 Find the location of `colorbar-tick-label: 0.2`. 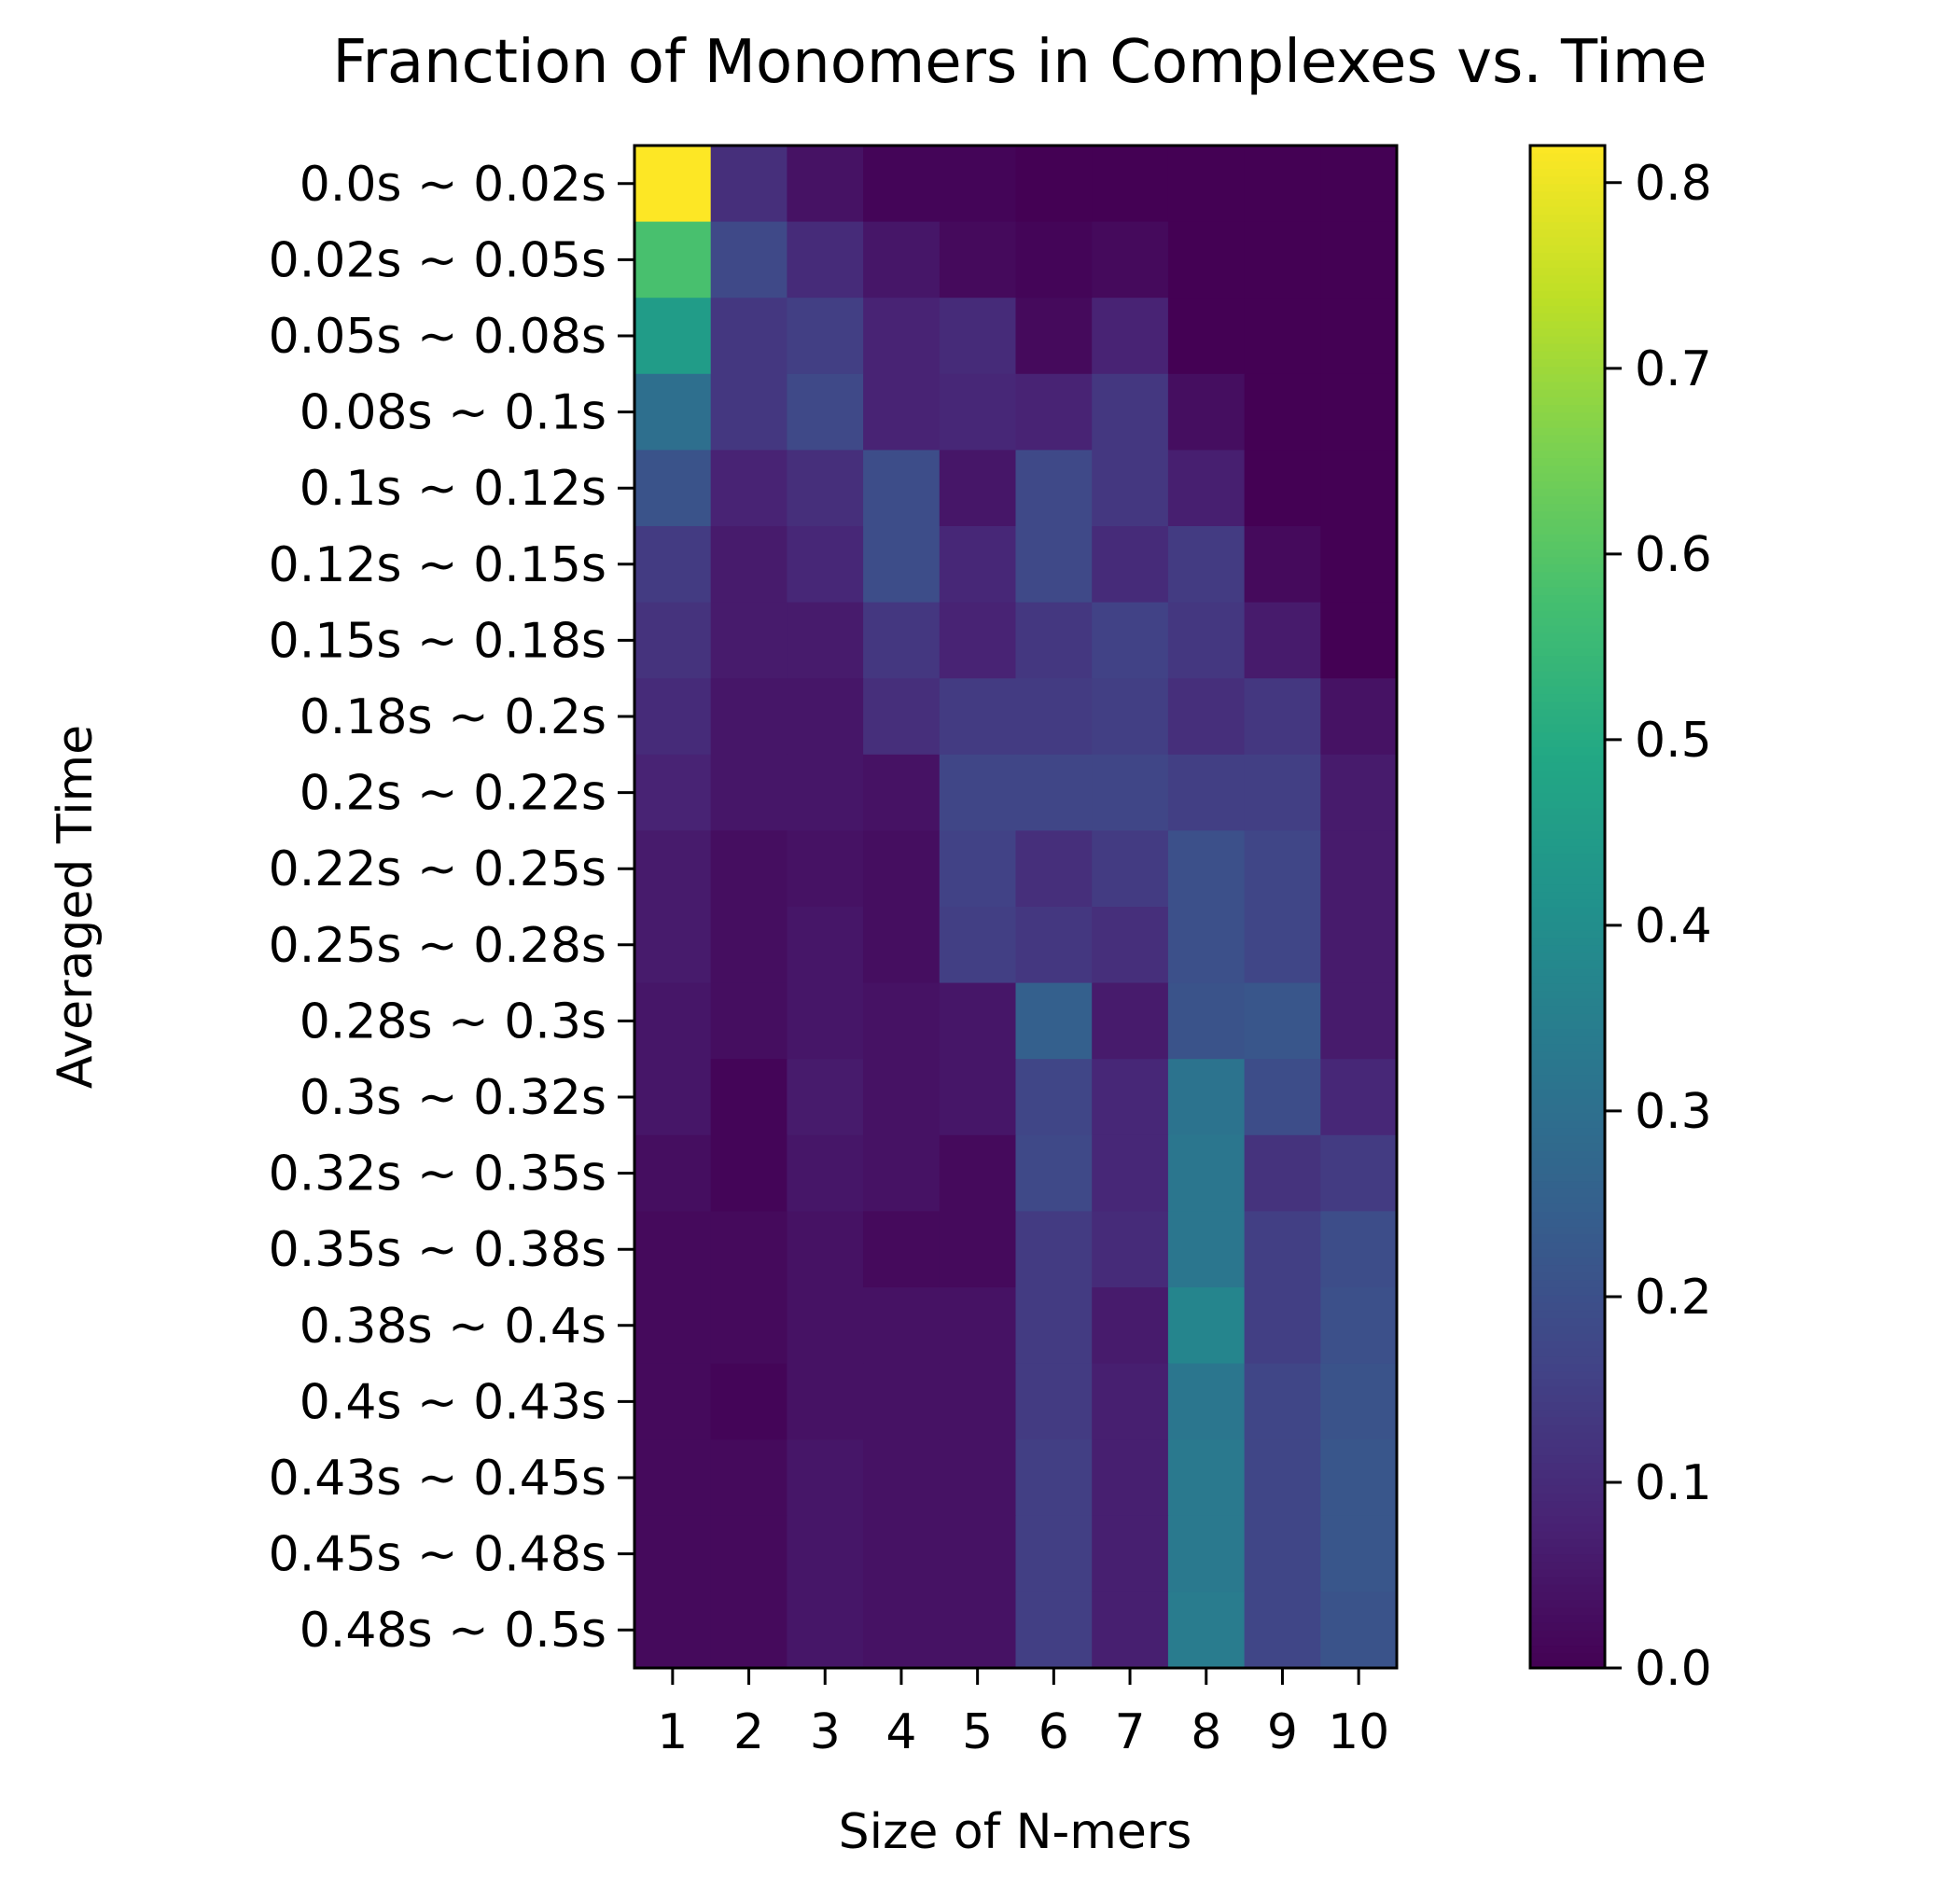

colorbar-tick-label: 0.2 is located at coordinates (1674, 1298).